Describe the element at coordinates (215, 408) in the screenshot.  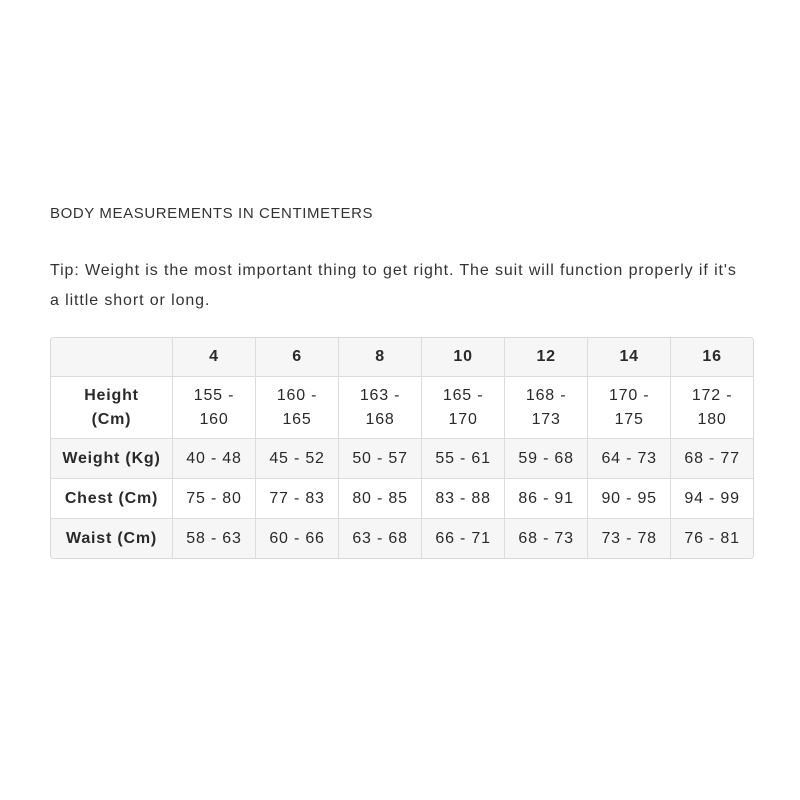
I see `measurement-cell: 155 -160` at that location.